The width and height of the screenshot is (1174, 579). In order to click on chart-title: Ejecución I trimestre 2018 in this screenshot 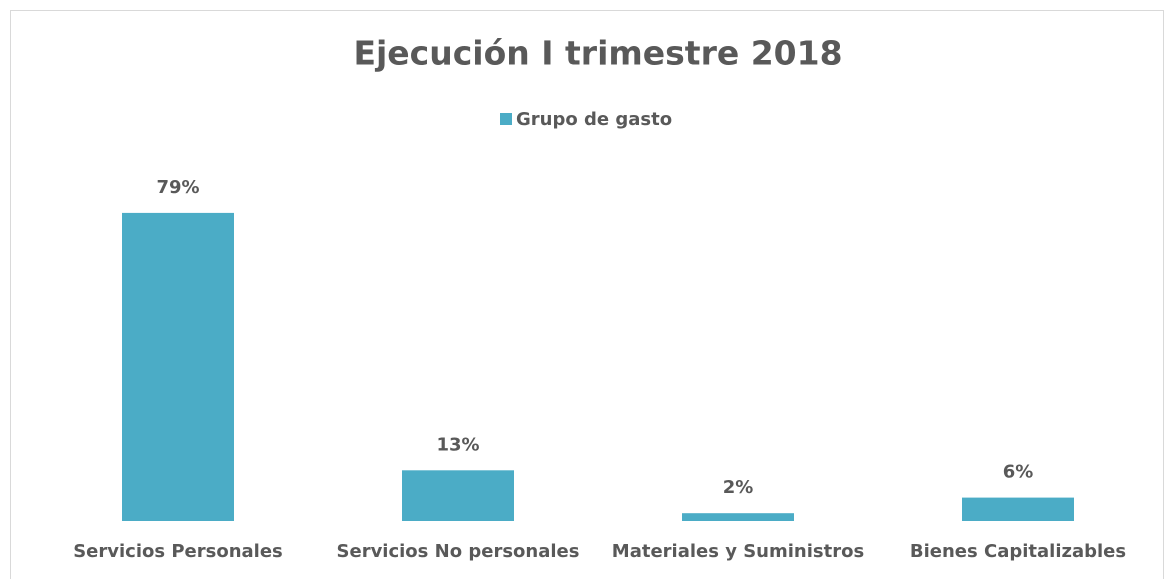, I will do `click(597, 53)`.